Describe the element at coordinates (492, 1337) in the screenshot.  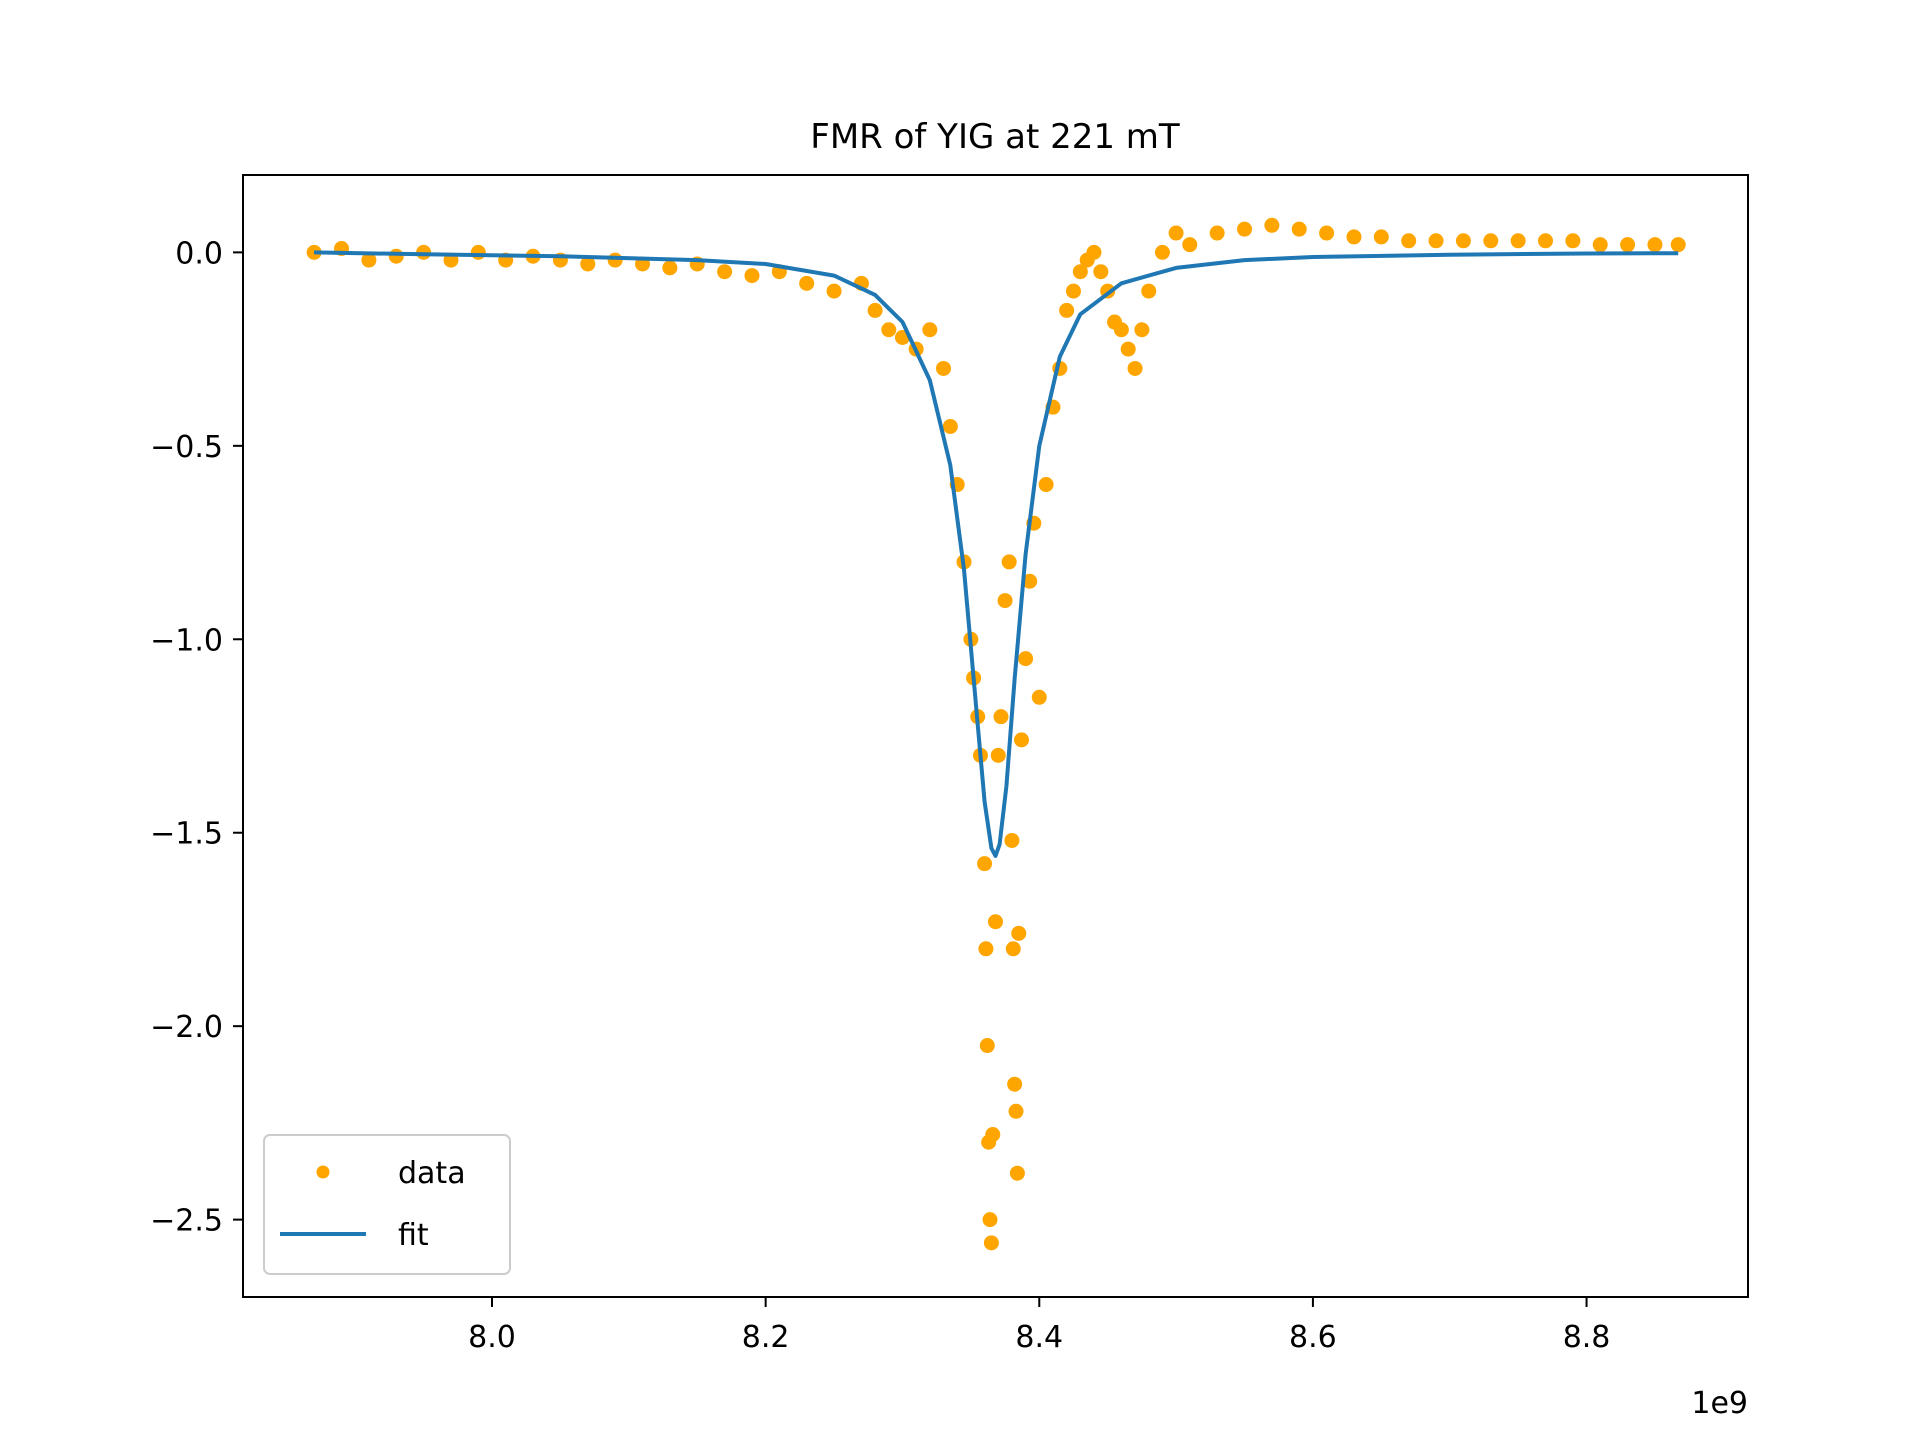
I see `x-tick-label: 8.0` at that location.